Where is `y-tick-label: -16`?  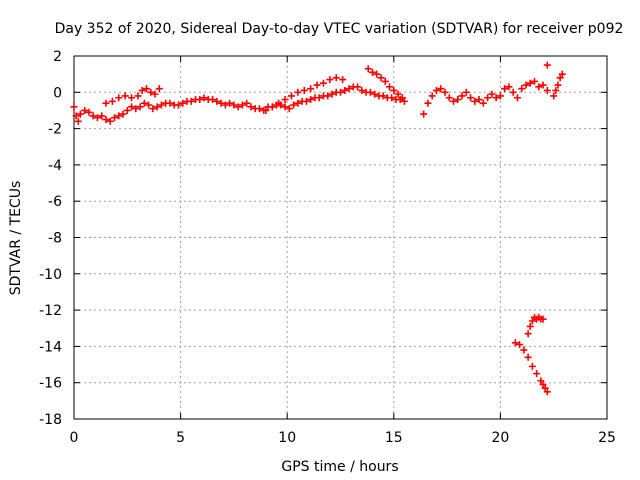 y-tick-label: -16 is located at coordinates (50, 384).